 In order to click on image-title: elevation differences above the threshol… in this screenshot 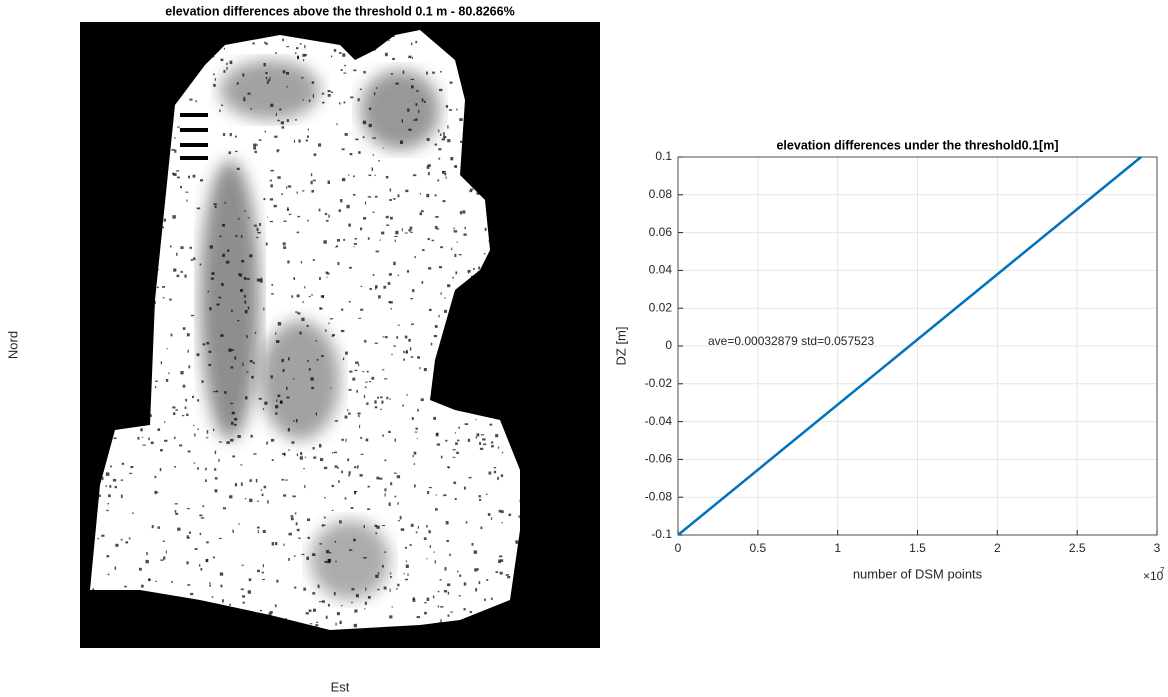, I will do `click(339, 11)`.